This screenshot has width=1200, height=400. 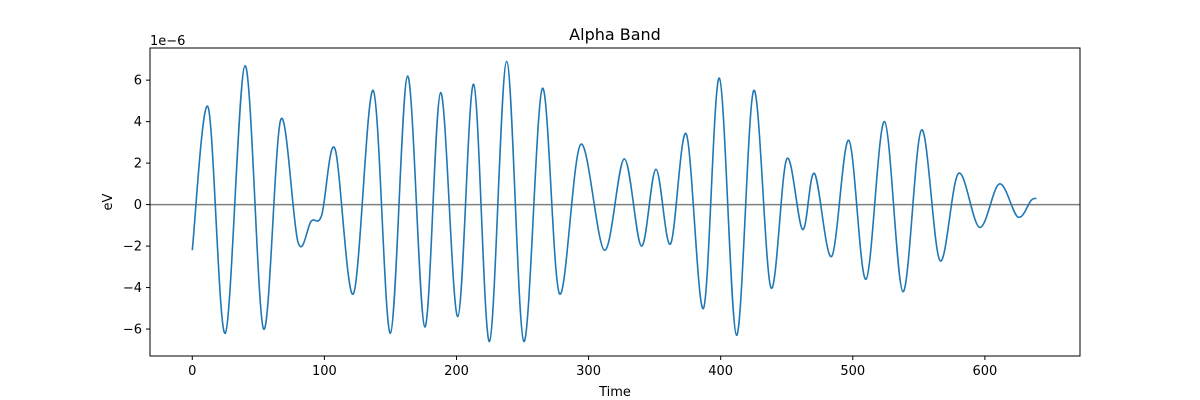 What do you see at coordinates (324, 371) in the screenshot?
I see `x-tick-label: 100` at bounding box center [324, 371].